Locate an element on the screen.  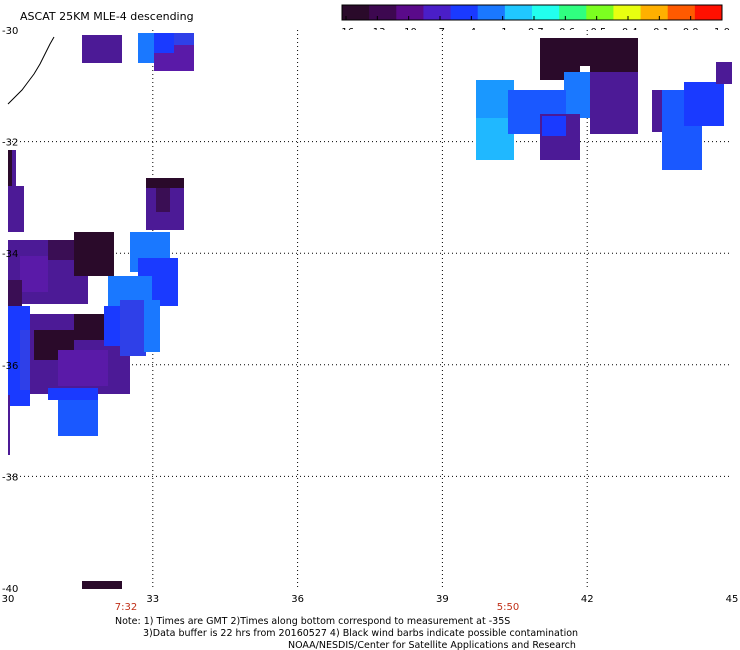
map-title: ASCAT 25KM MLE-4 descending is located at coordinates (107, 16).